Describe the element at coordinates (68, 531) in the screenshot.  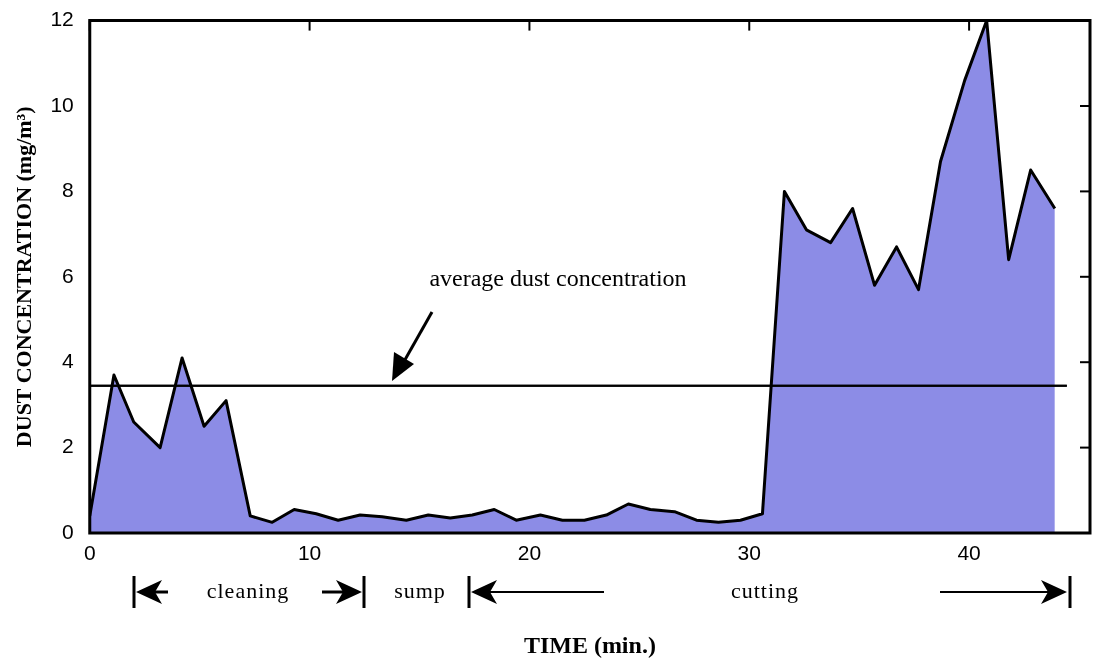
I see `y-tick-label: 0` at that location.